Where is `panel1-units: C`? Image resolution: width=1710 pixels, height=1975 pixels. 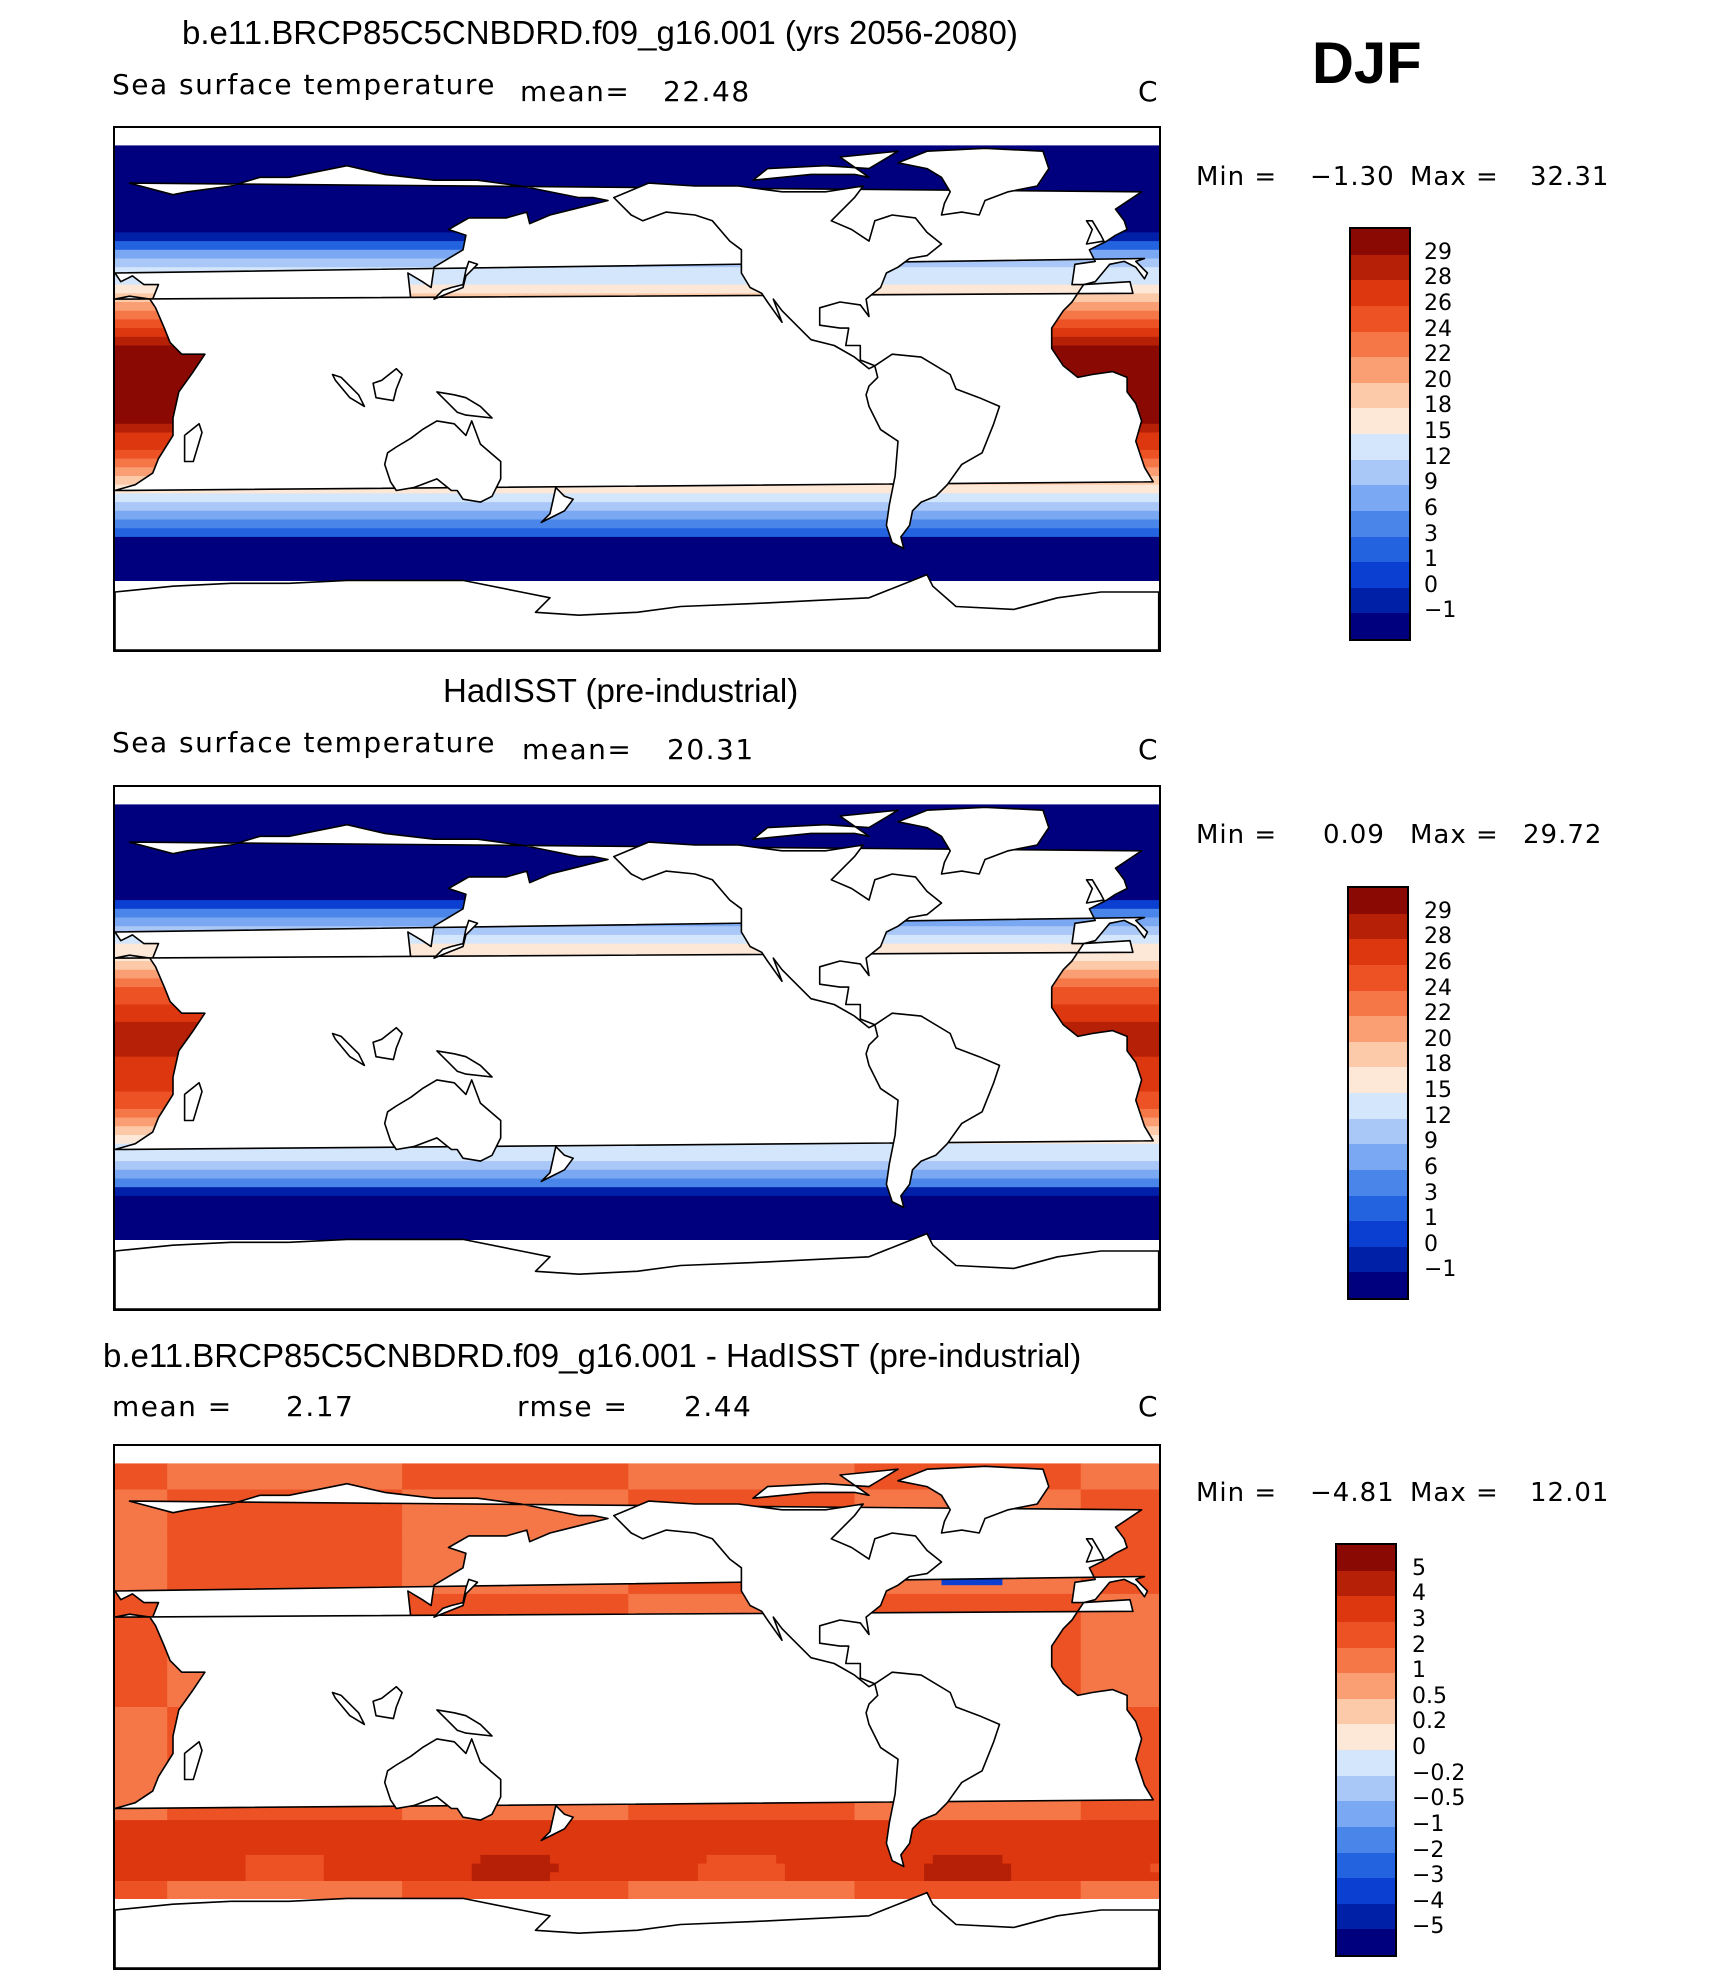 panel1-units: C is located at coordinates (1149, 91).